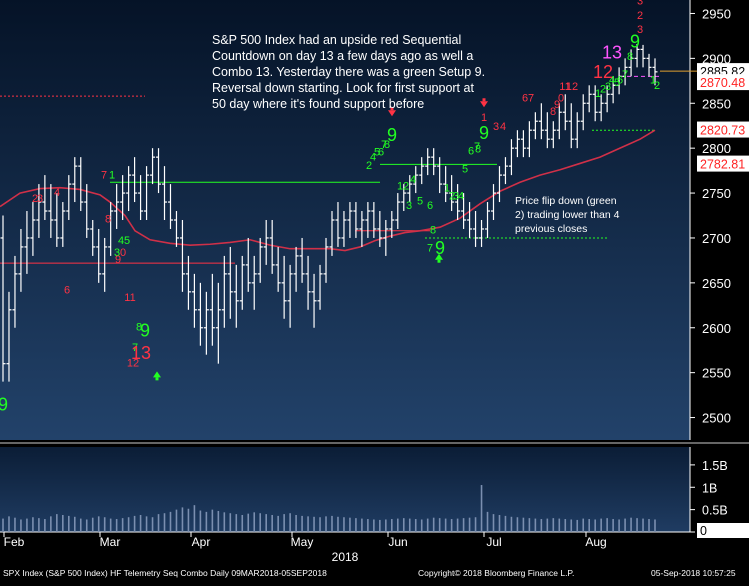 Image resolution: width=749 pixels, height=586 pixels. I want to click on price-tick-label: 2800, so click(716, 148).